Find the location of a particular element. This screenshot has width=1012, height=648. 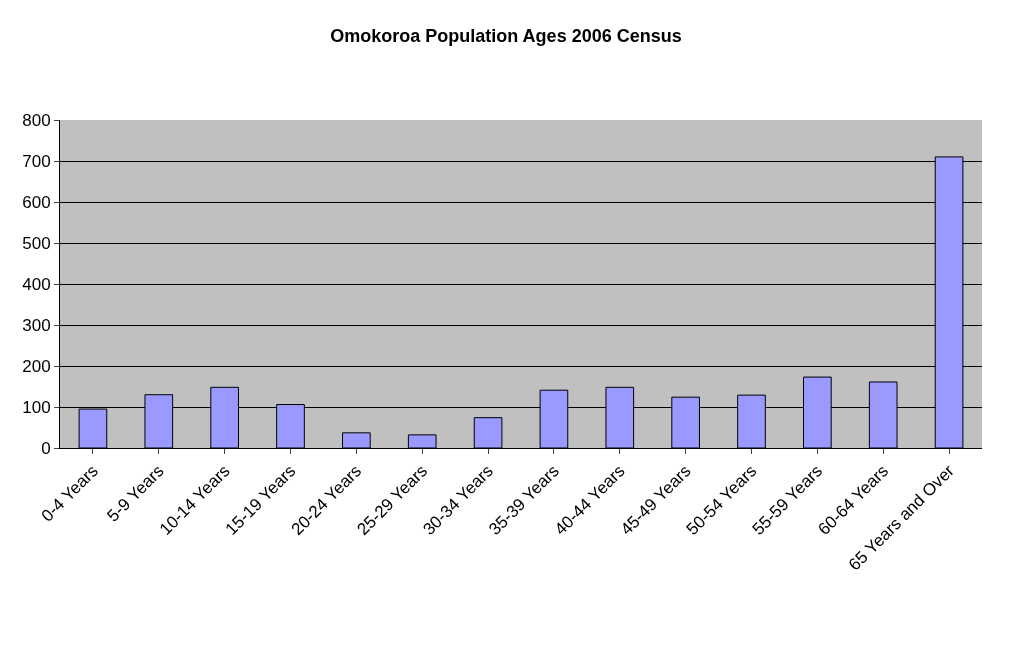

y-tick-label: 400 is located at coordinates (36, 284).